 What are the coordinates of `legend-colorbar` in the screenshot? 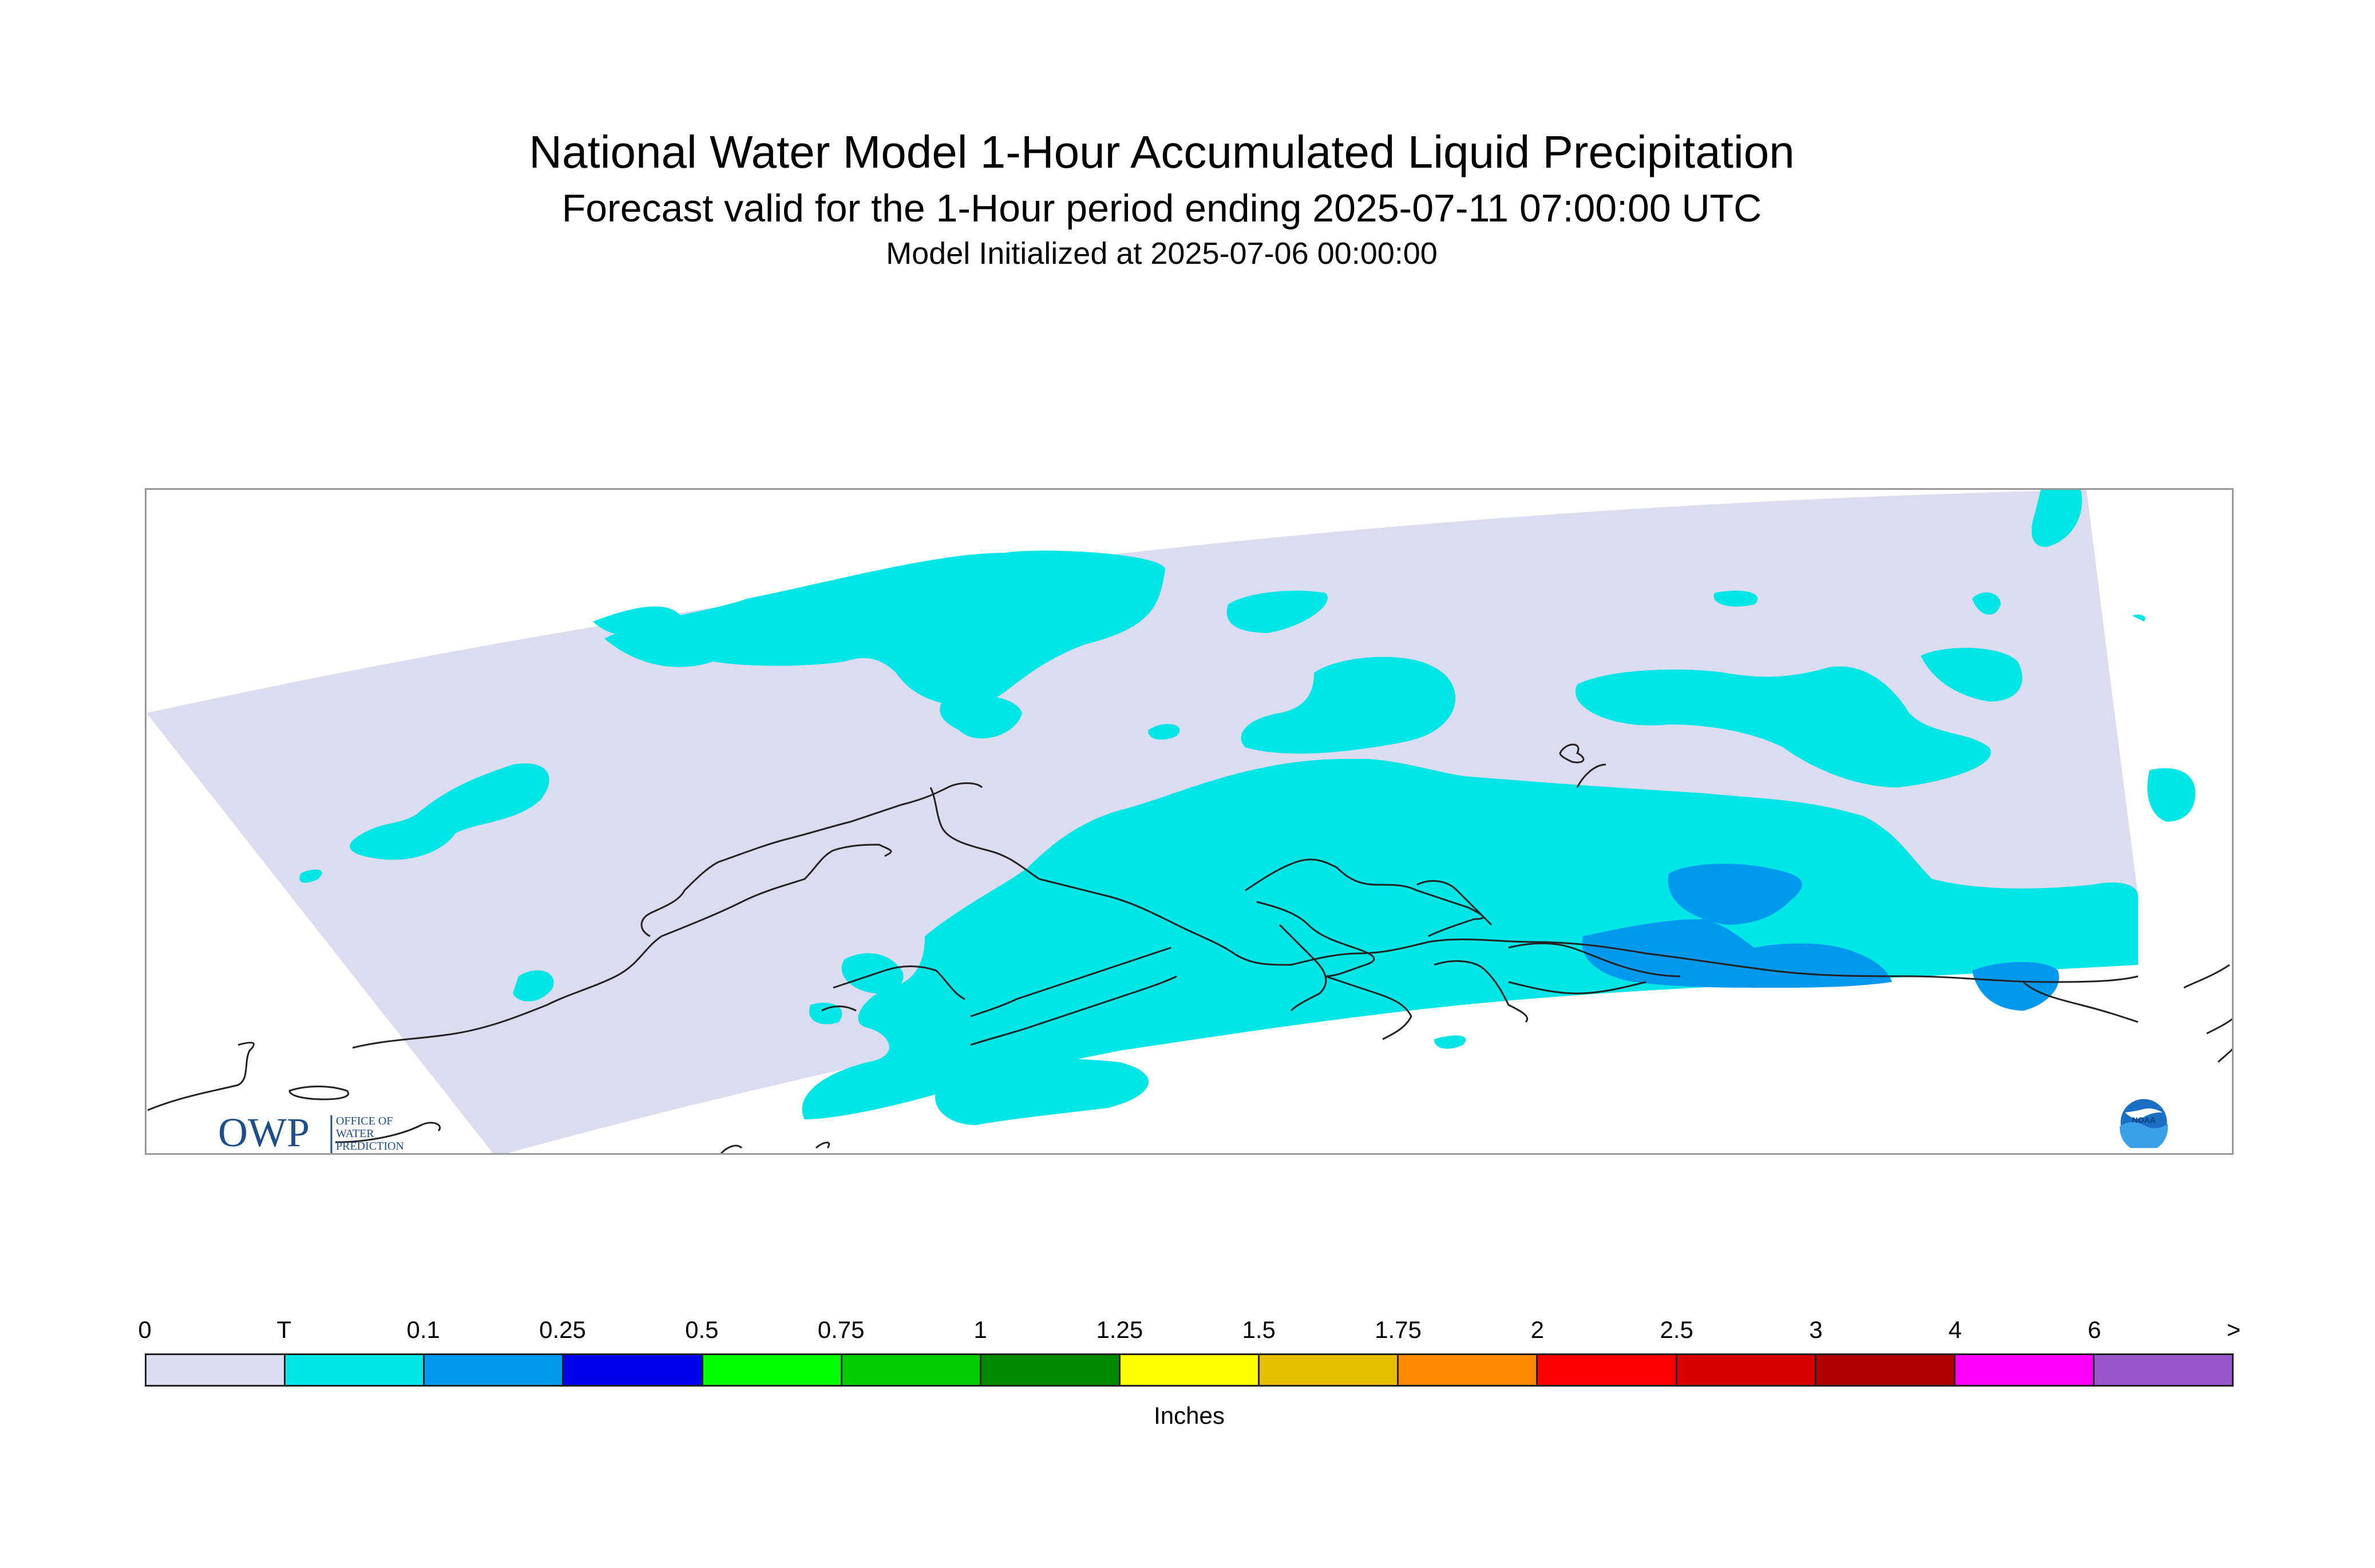 It's located at (1189, 1370).